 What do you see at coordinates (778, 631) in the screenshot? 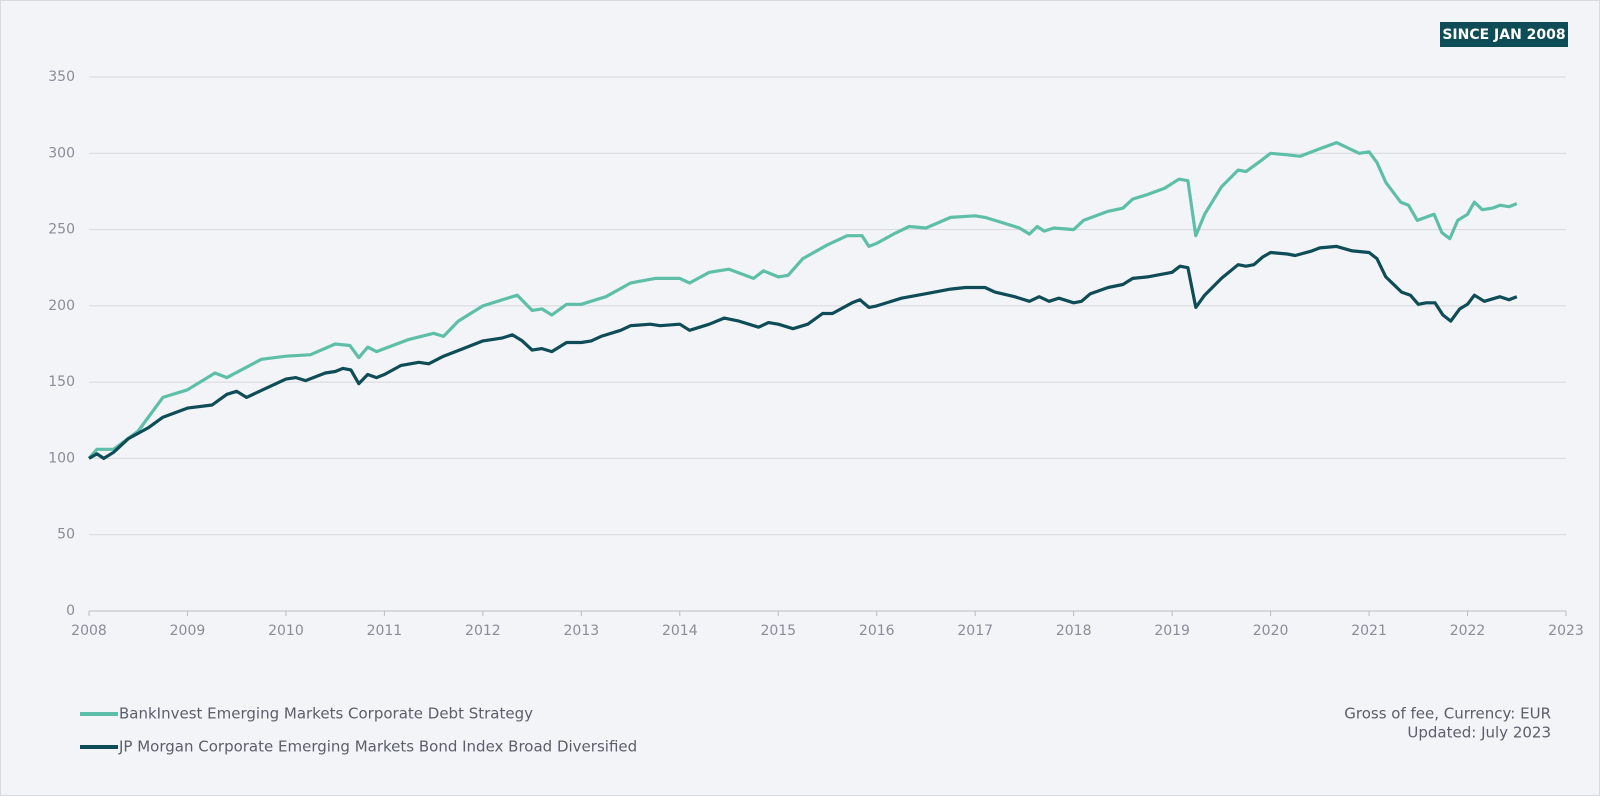
I see `x-tick-label: 2015` at bounding box center [778, 631].